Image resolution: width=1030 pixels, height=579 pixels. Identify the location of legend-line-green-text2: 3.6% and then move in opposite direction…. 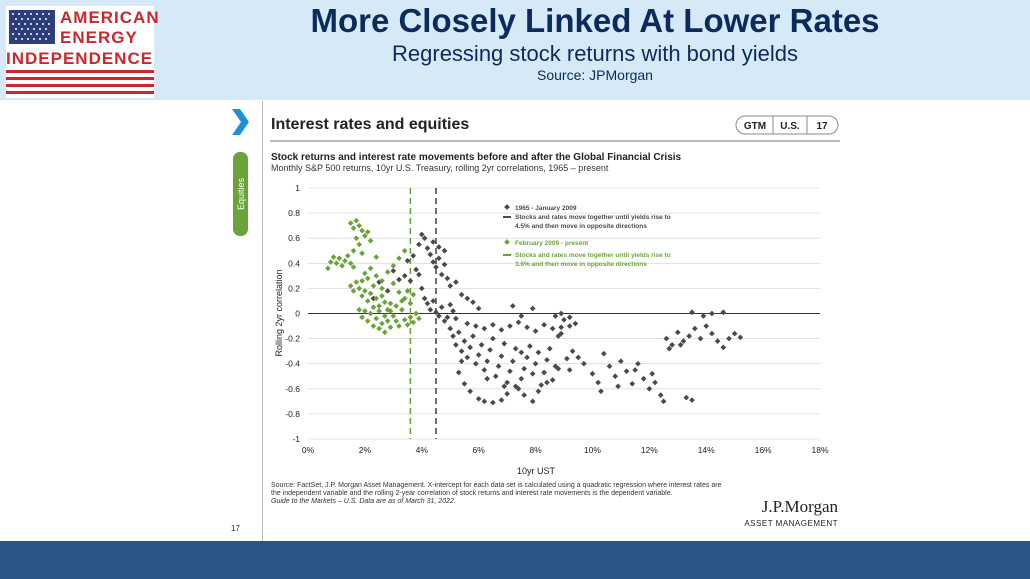
(581, 264).